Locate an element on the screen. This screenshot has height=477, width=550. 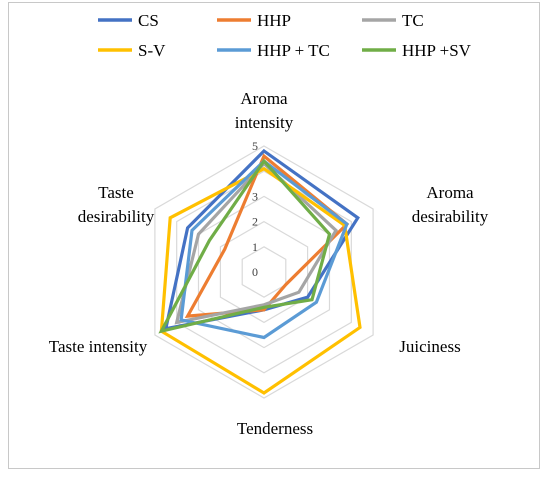
category-label-4: Taste intensity is located at coordinates (98, 346).